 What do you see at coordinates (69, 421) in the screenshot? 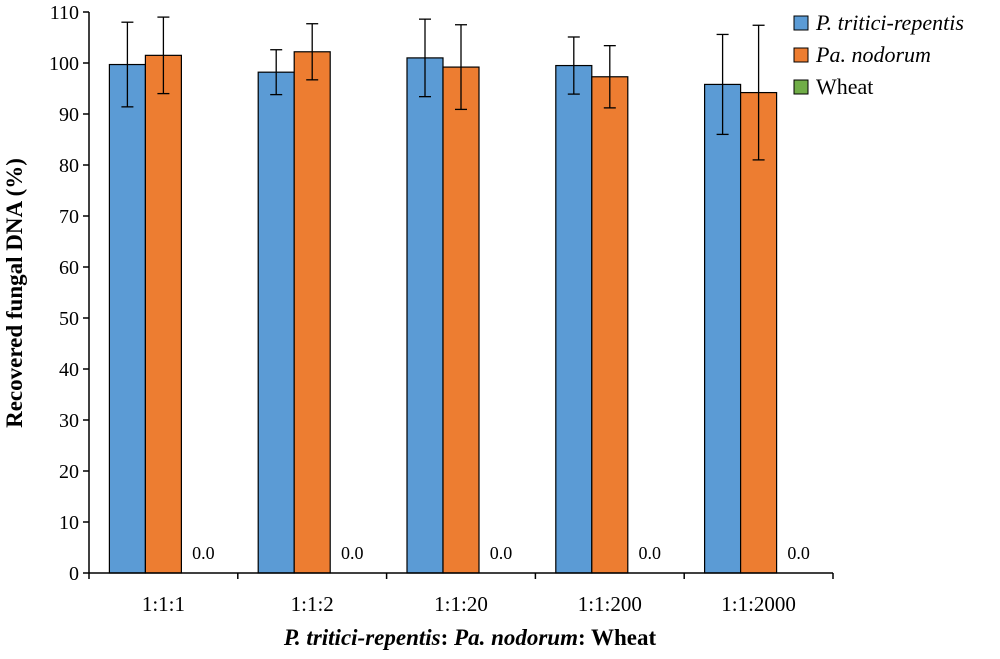
I see `y-tick-label: 30` at bounding box center [69, 421].